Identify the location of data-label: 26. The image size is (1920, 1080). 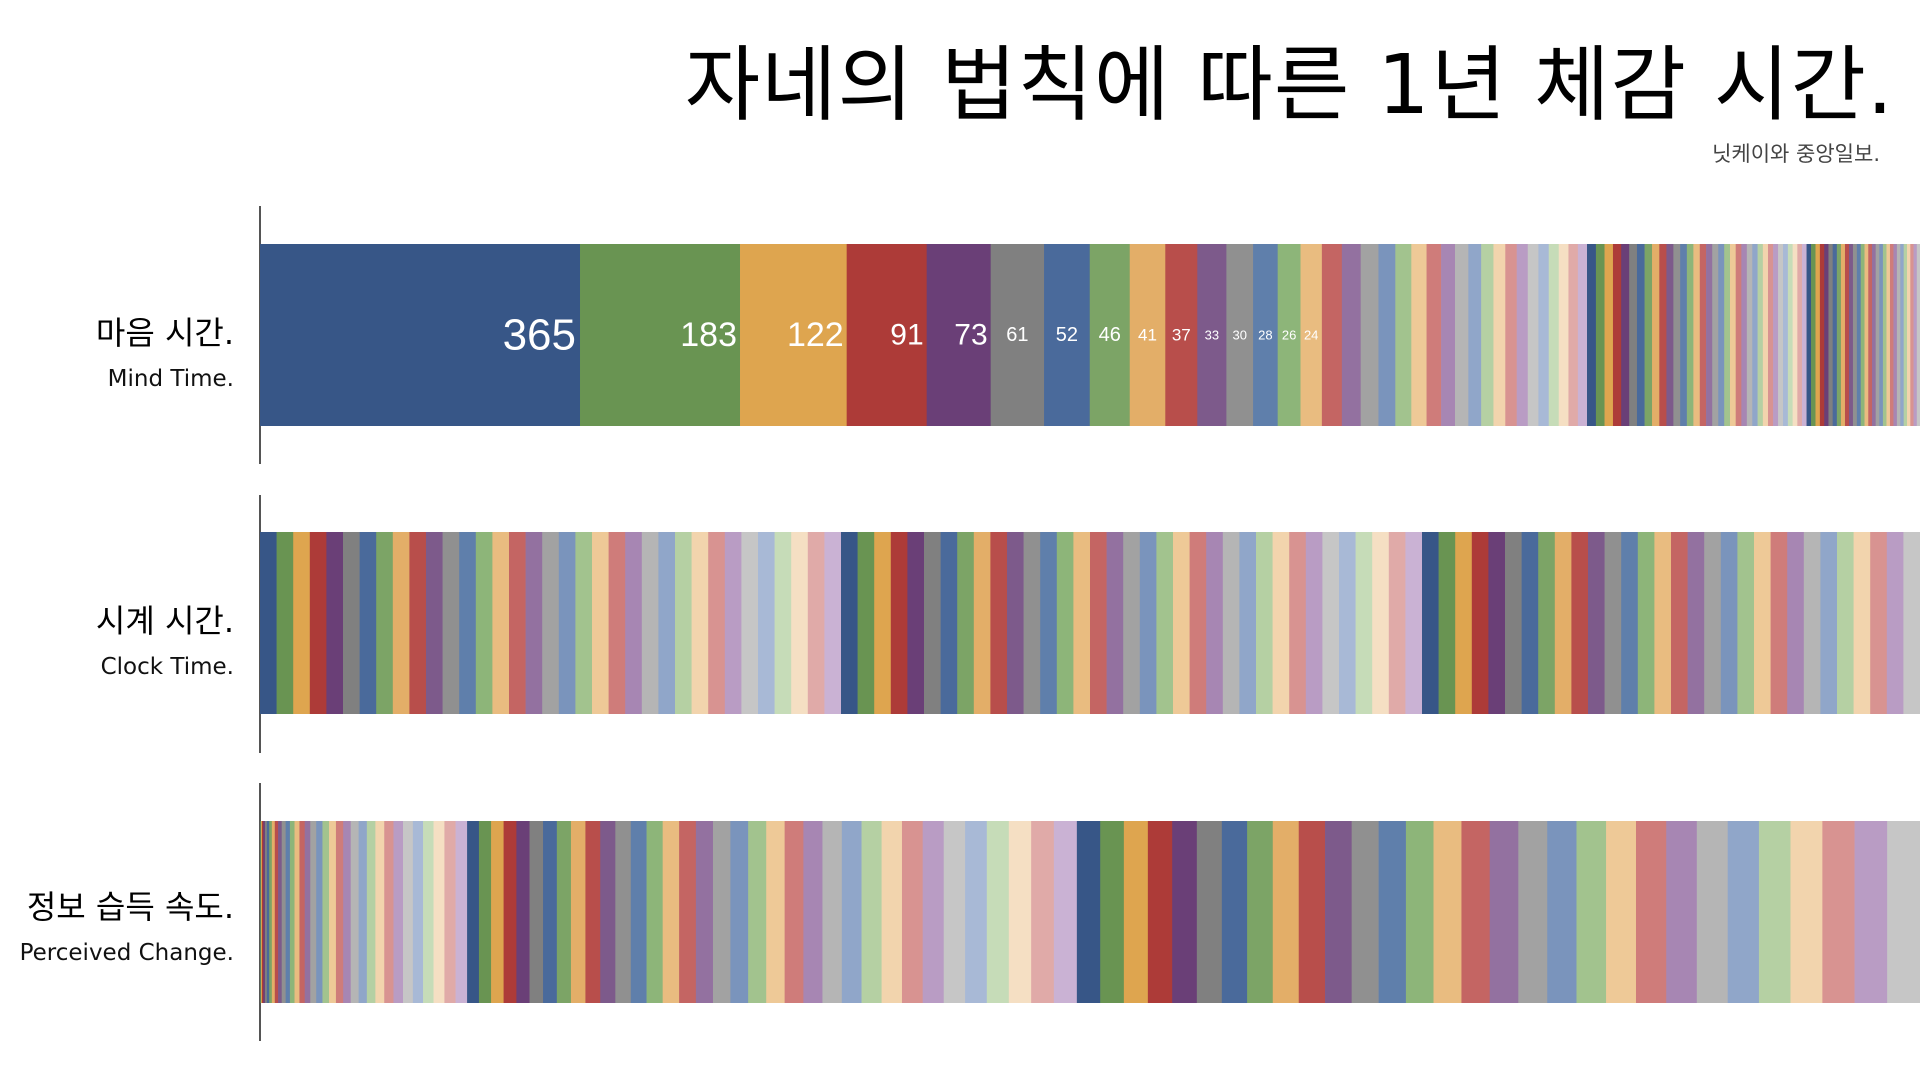
(1289, 335).